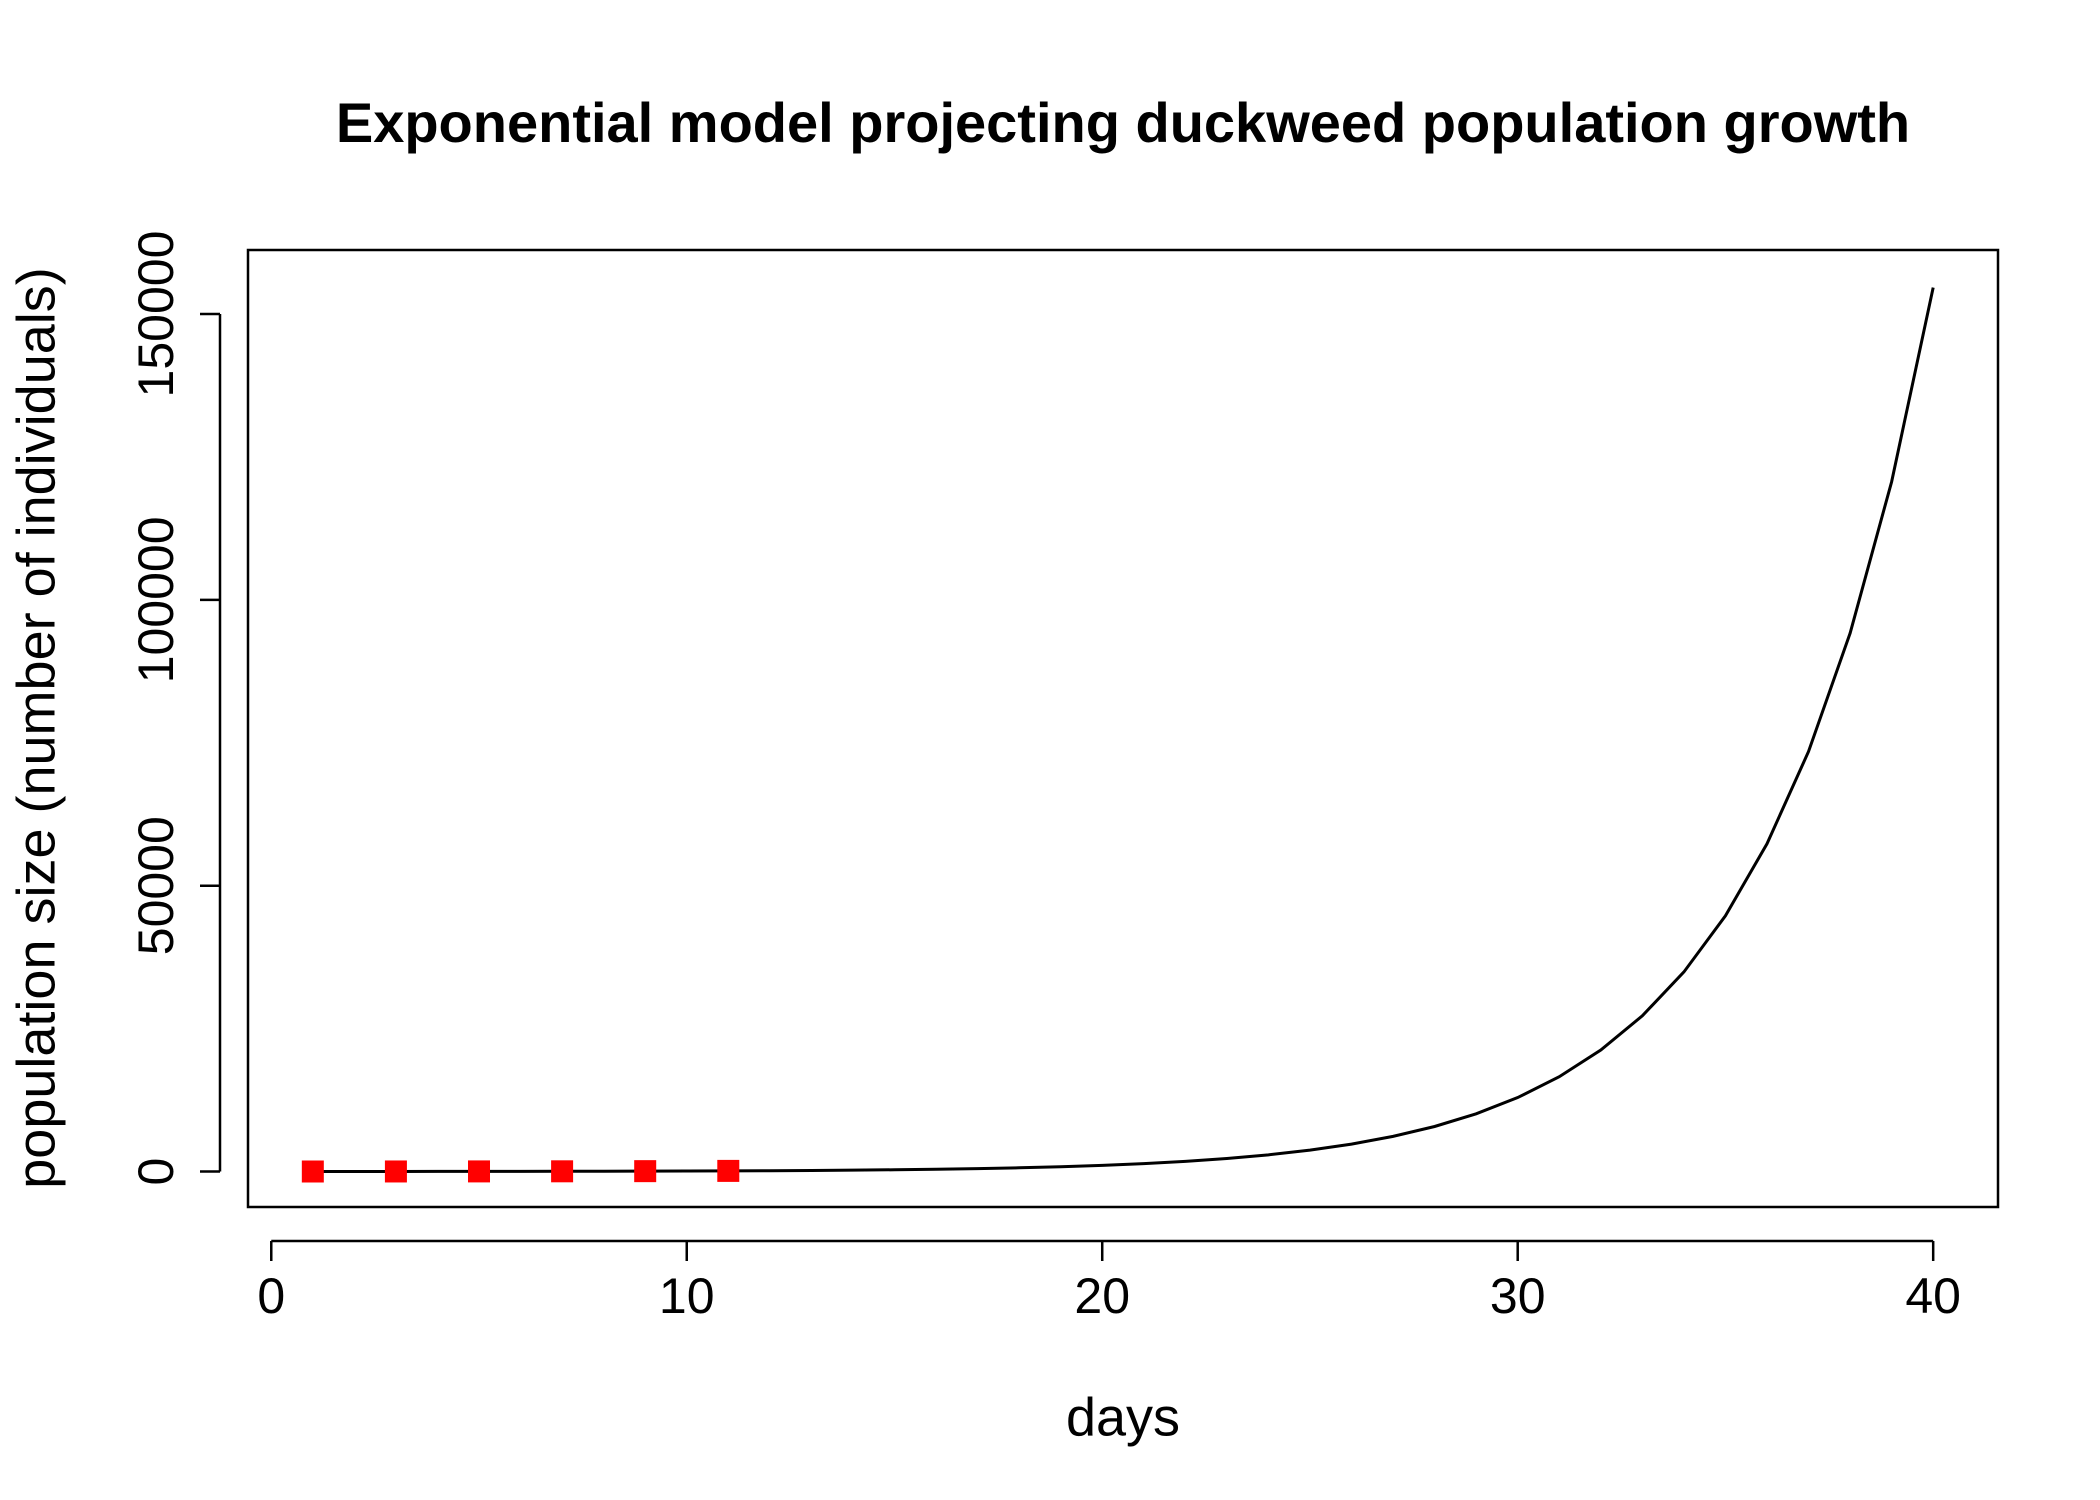  What do you see at coordinates (1102, 1296) in the screenshot?
I see `x-tick-label: 20` at bounding box center [1102, 1296].